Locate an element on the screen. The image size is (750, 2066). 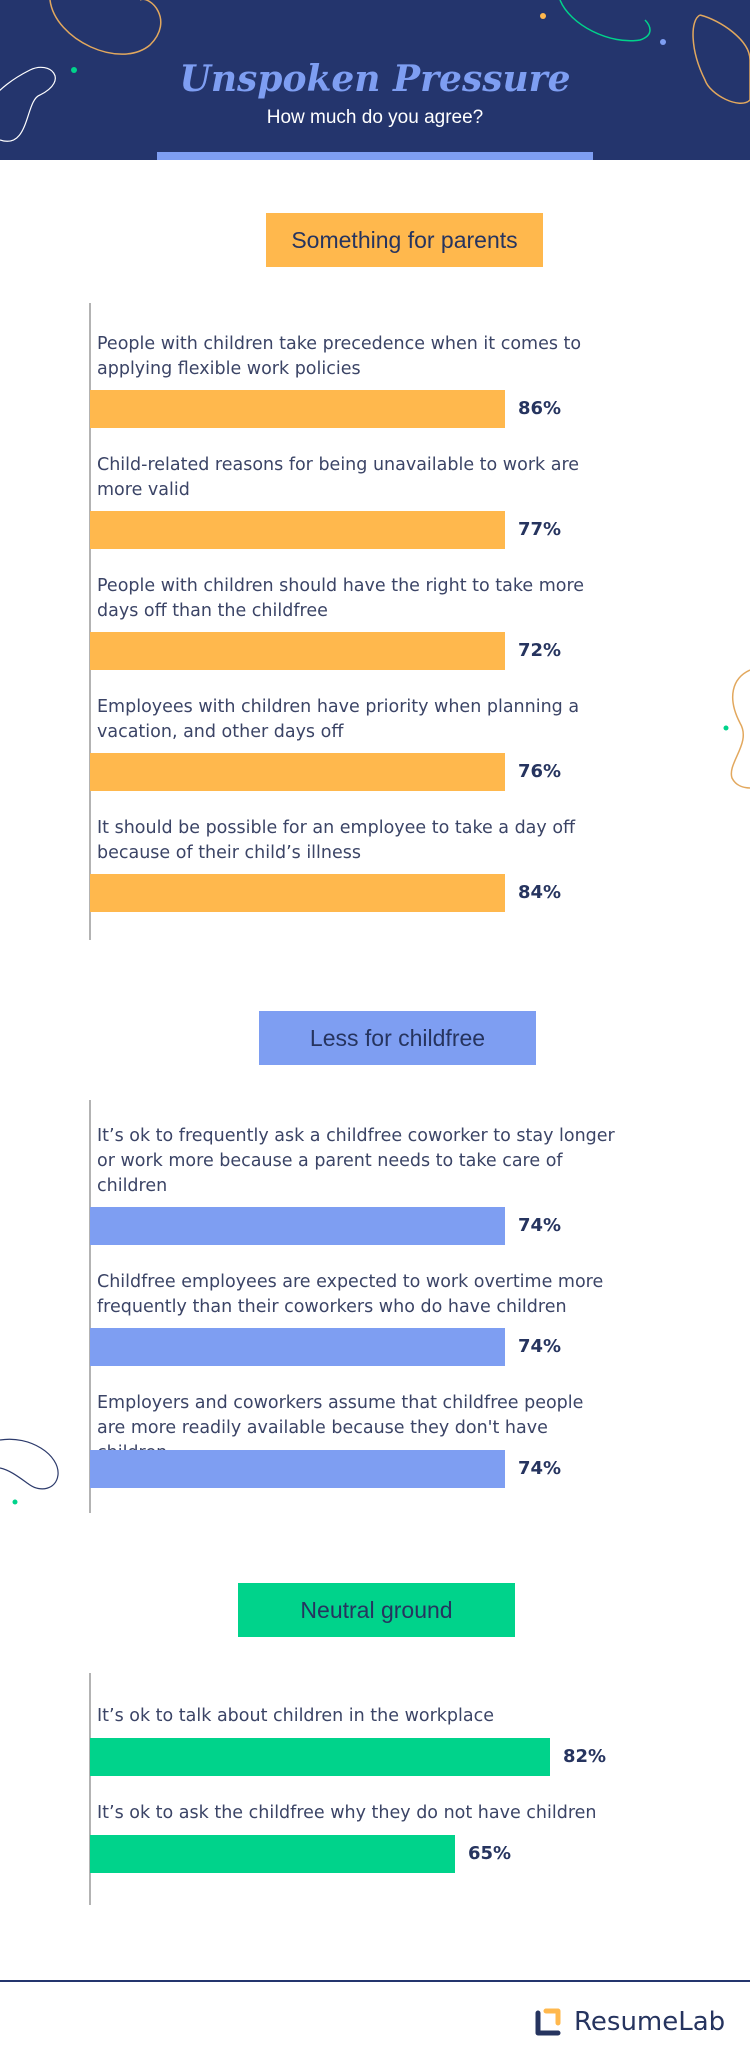
brand-logo: ResumeLab is located at coordinates (628, 2022).